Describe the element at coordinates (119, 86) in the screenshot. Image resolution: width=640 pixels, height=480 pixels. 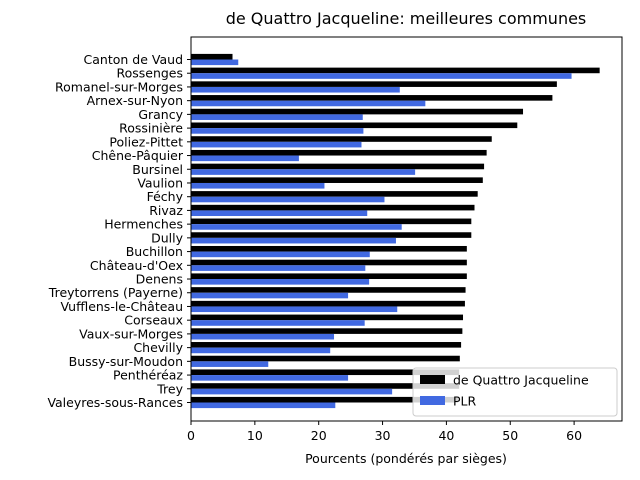
I see `y-tick-label: Romanel-sur-Morges` at that location.